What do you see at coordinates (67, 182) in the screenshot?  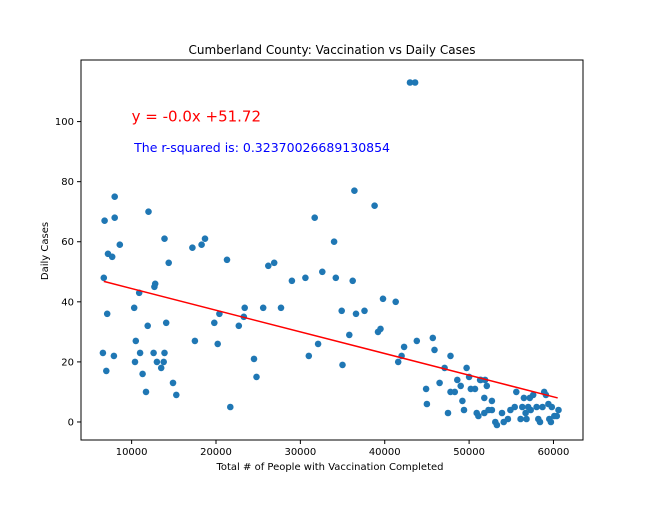 I see `y-tick-label: 80` at bounding box center [67, 182].